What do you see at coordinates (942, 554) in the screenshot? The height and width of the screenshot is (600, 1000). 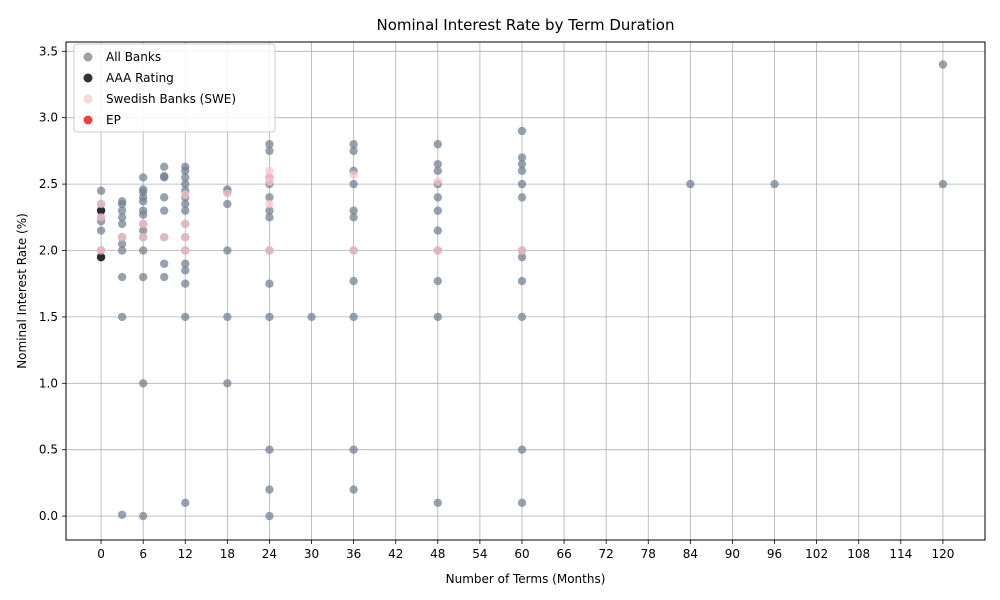 I see `x-tick-label: 120` at bounding box center [942, 554].